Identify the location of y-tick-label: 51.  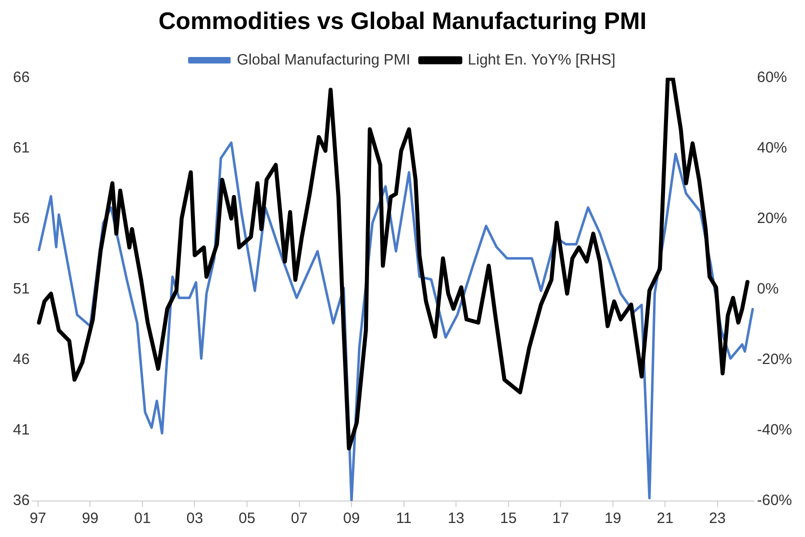
(21, 289).